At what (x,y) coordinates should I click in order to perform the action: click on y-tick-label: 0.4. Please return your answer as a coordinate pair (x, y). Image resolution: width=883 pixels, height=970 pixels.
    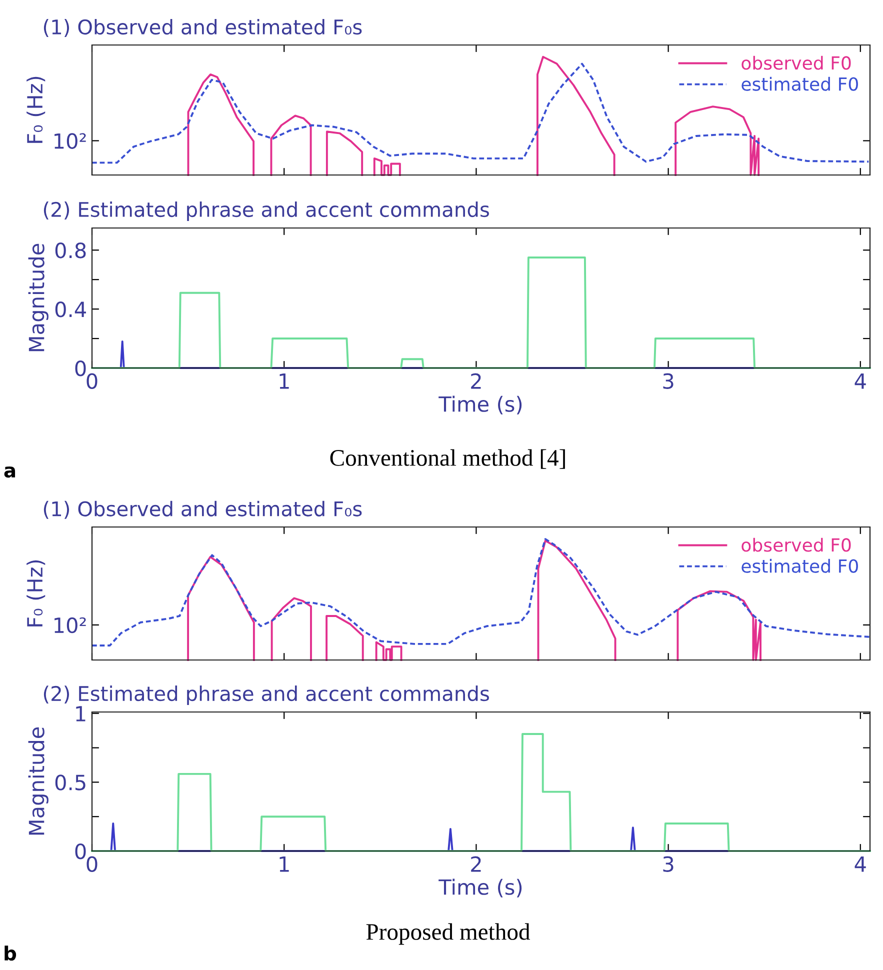
    Looking at the image, I should click on (70, 310).